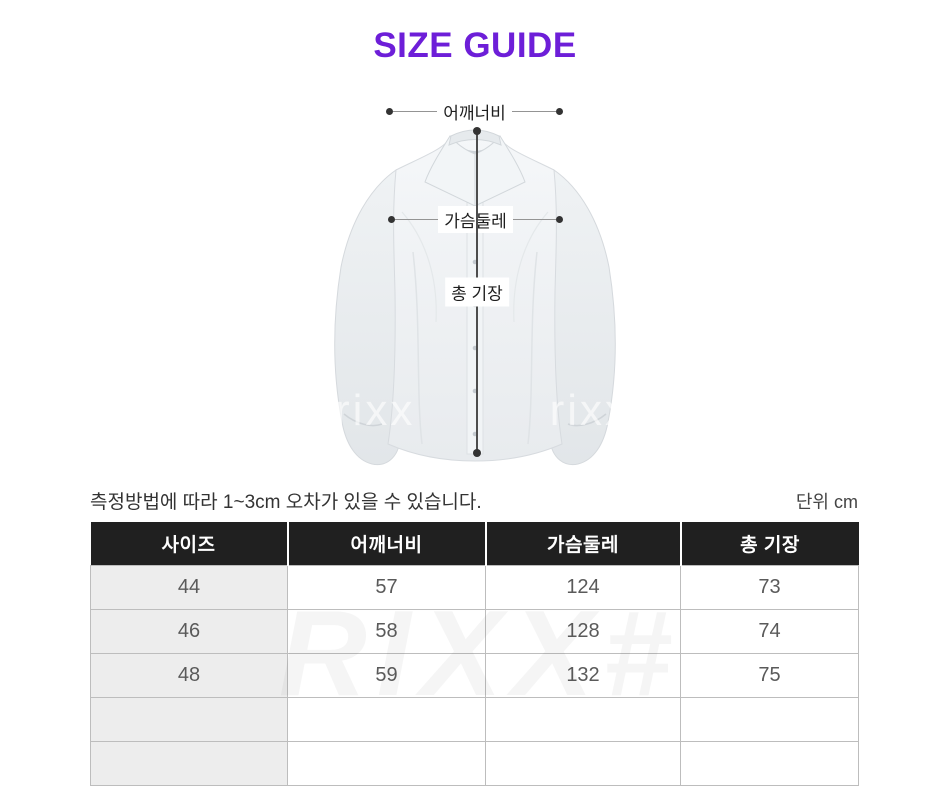 The image size is (950, 808). Describe the element at coordinates (769, 543) in the screenshot. I see `header-length: 총 기장` at that location.